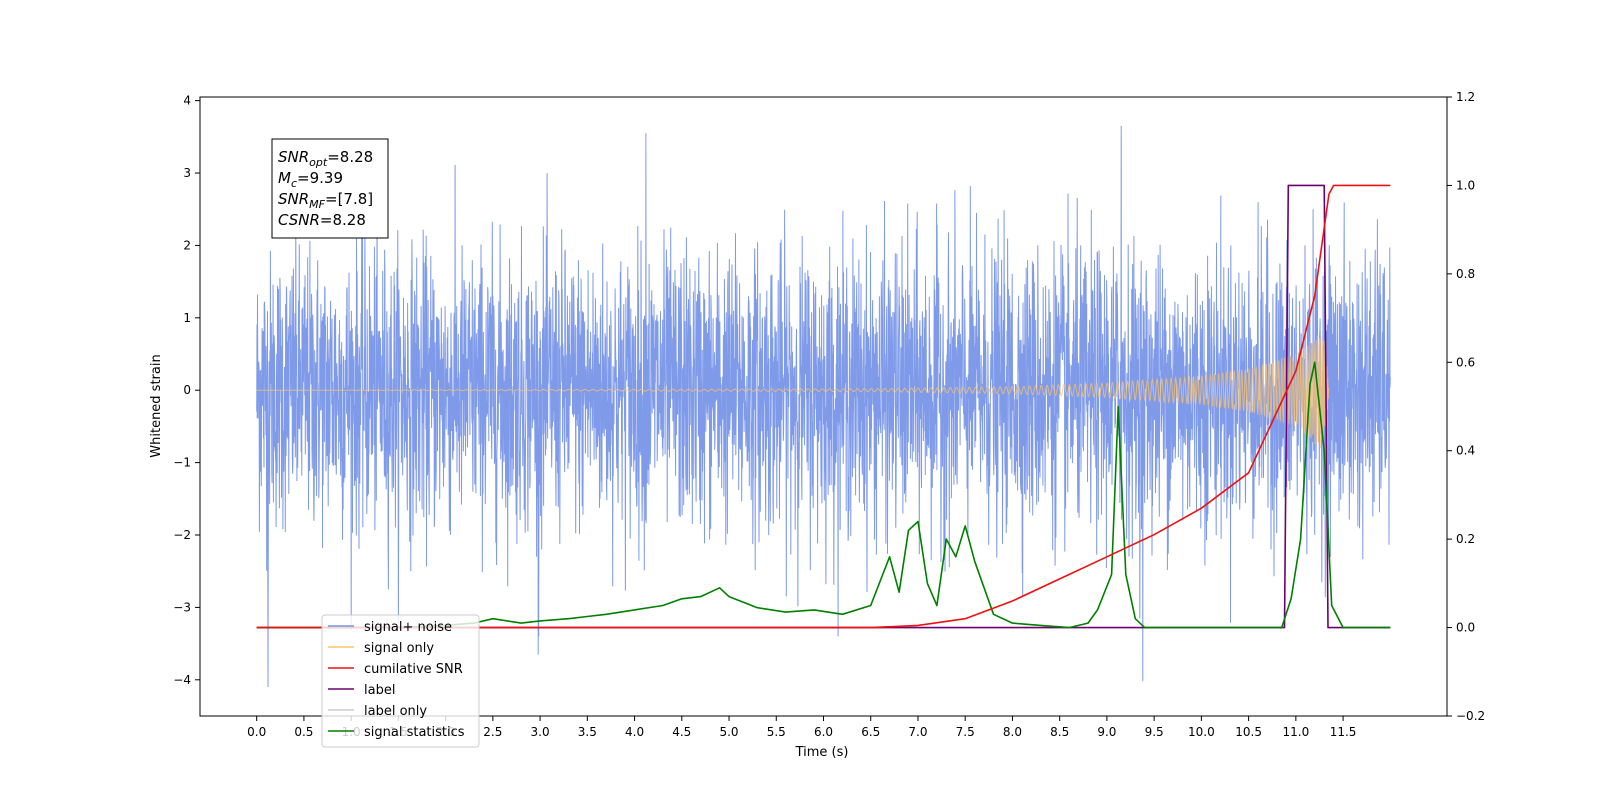  What do you see at coordinates (408, 627) in the screenshot?
I see `legend-entry: signal+ noise` at bounding box center [408, 627].